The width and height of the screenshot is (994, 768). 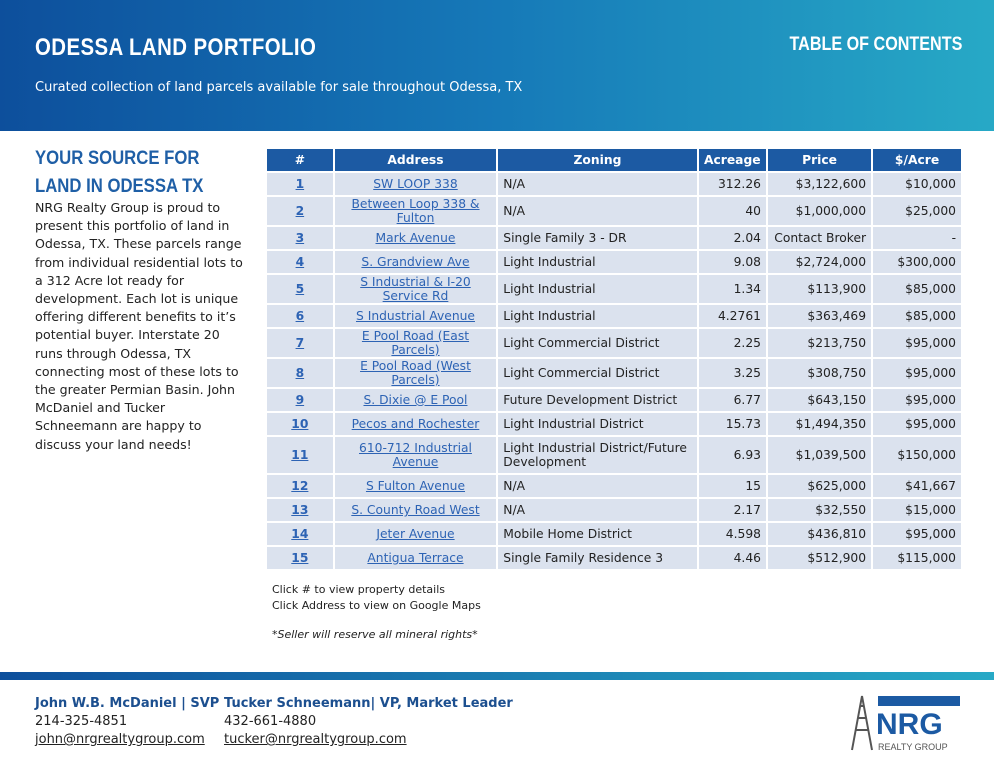 What do you see at coordinates (819, 455) in the screenshot?
I see `table-cell: $1,039,500` at bounding box center [819, 455].